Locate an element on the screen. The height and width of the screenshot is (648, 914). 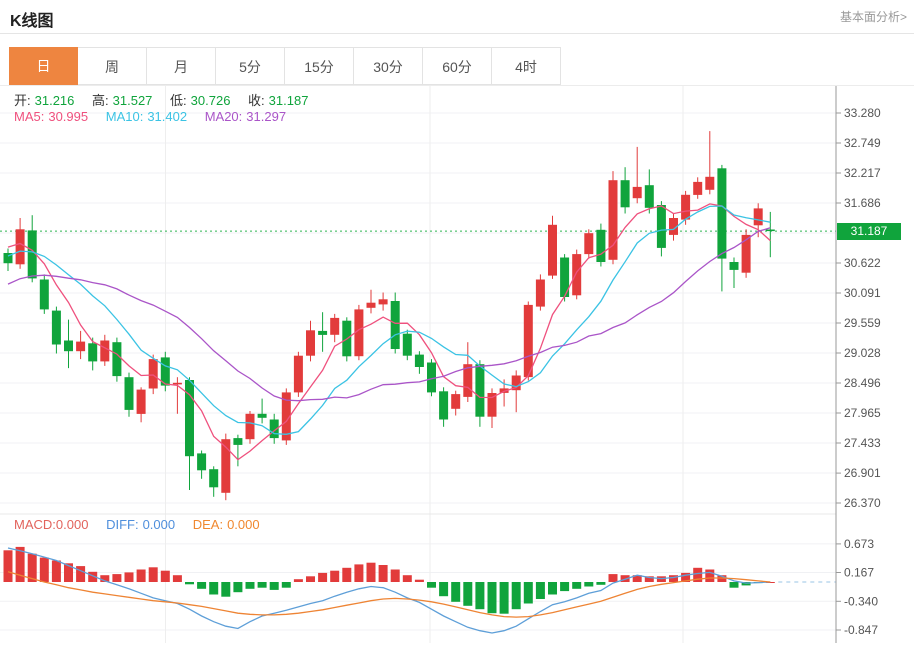
open-value: 31.216 is located at coordinates (54, 100).